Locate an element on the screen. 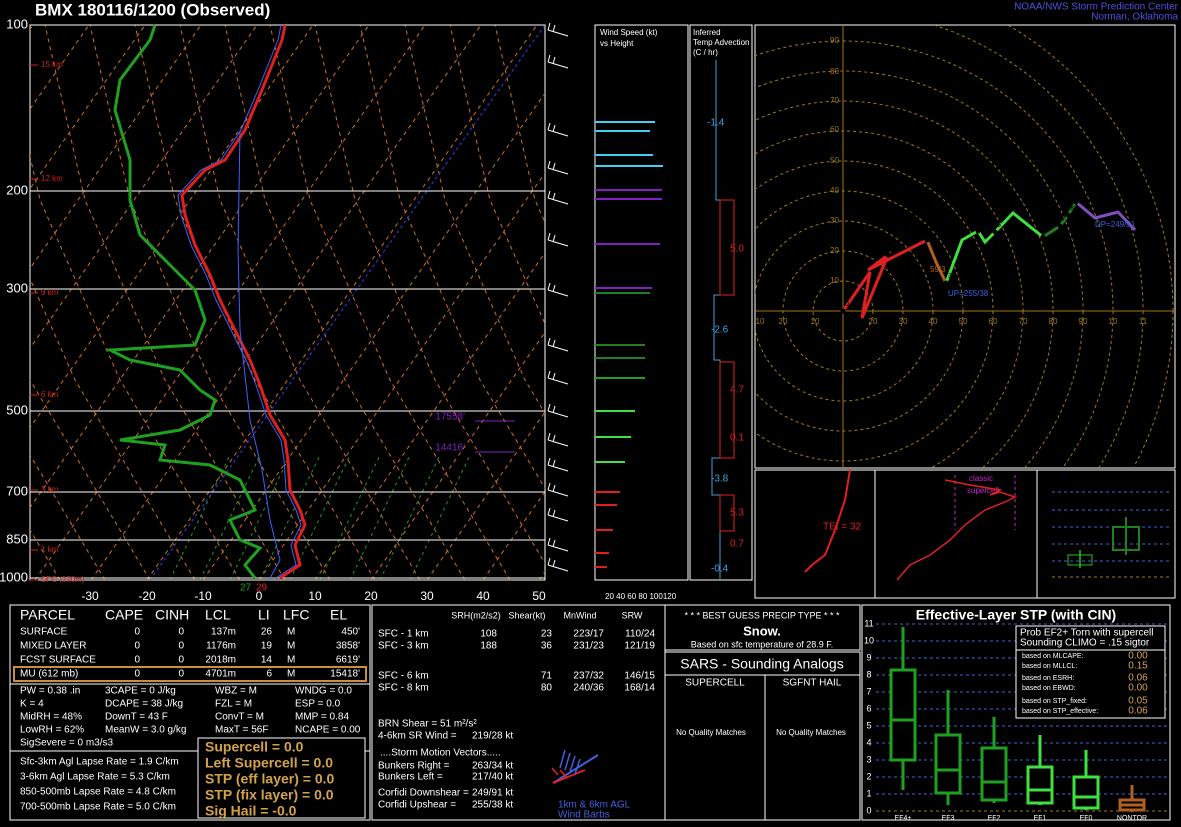 The width and height of the screenshot is (1181, 827). sr-wind-profile is located at coordinates (956, 530).